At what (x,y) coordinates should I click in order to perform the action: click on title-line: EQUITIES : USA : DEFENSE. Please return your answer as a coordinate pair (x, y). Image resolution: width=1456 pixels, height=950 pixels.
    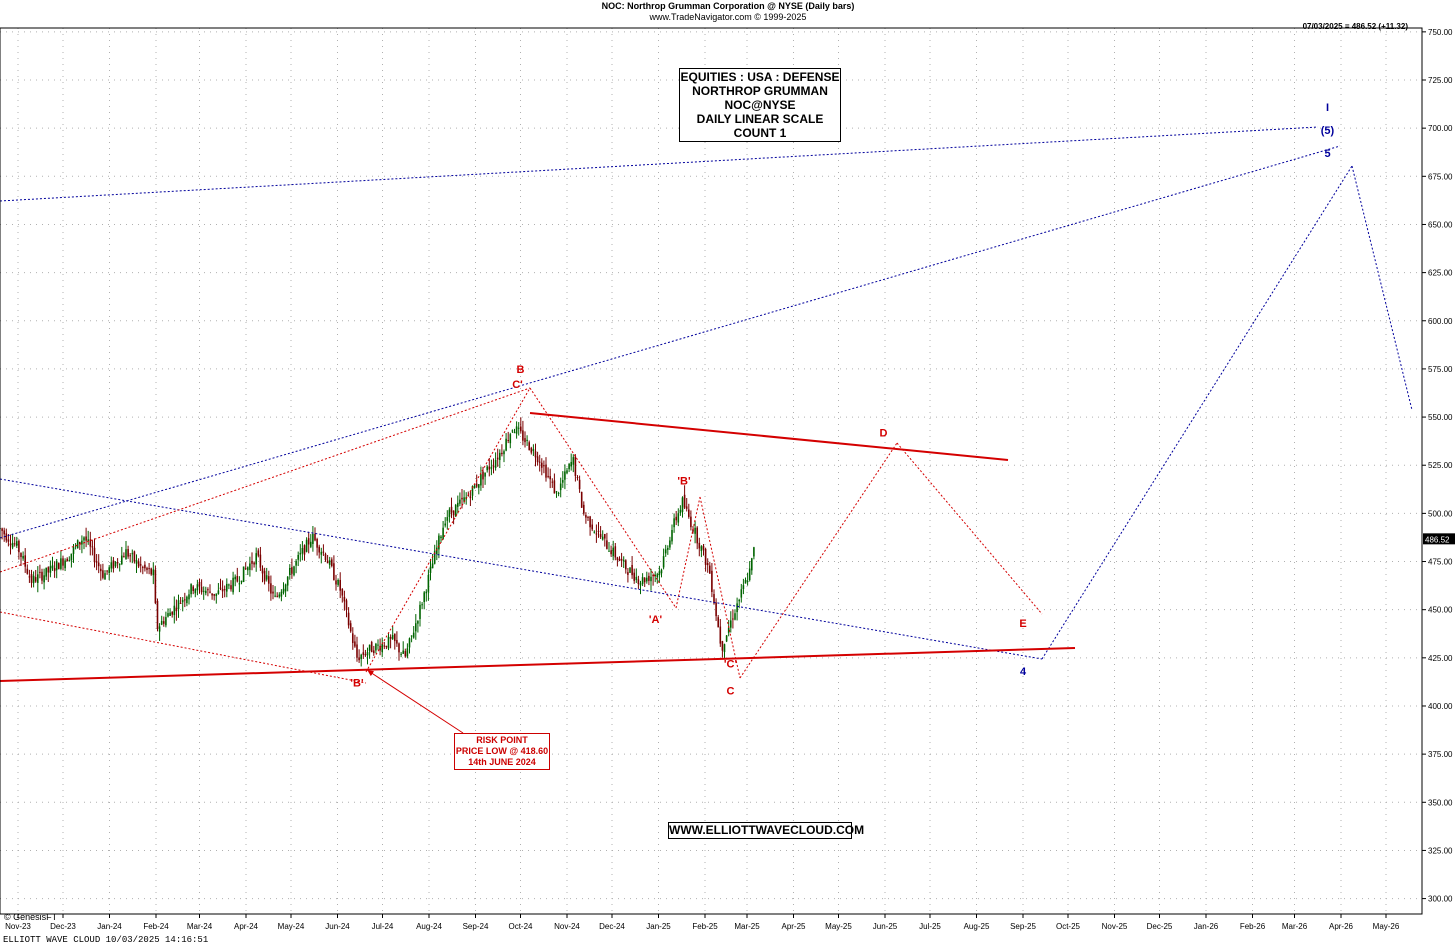
    Looking at the image, I should click on (760, 77).